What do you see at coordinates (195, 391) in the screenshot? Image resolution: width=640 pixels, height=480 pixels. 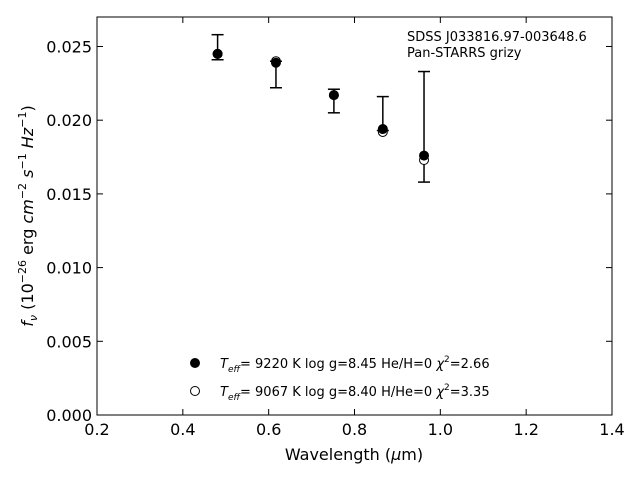 I see `legend-marker-open` at bounding box center [195, 391].